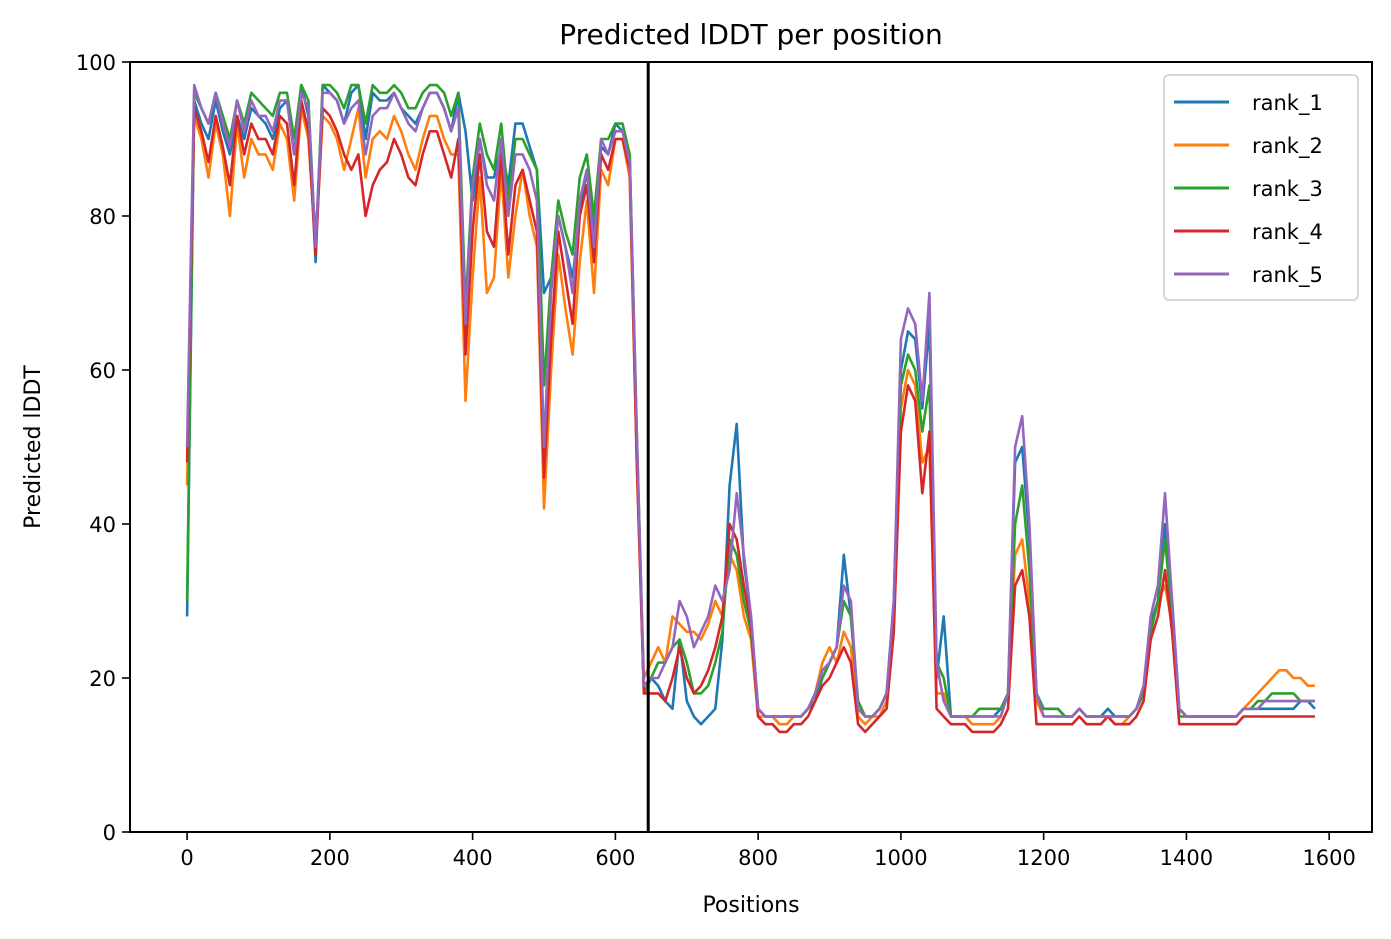 The height and width of the screenshot is (939, 1391). I want to click on y-tick-label: 100, so click(96, 63).